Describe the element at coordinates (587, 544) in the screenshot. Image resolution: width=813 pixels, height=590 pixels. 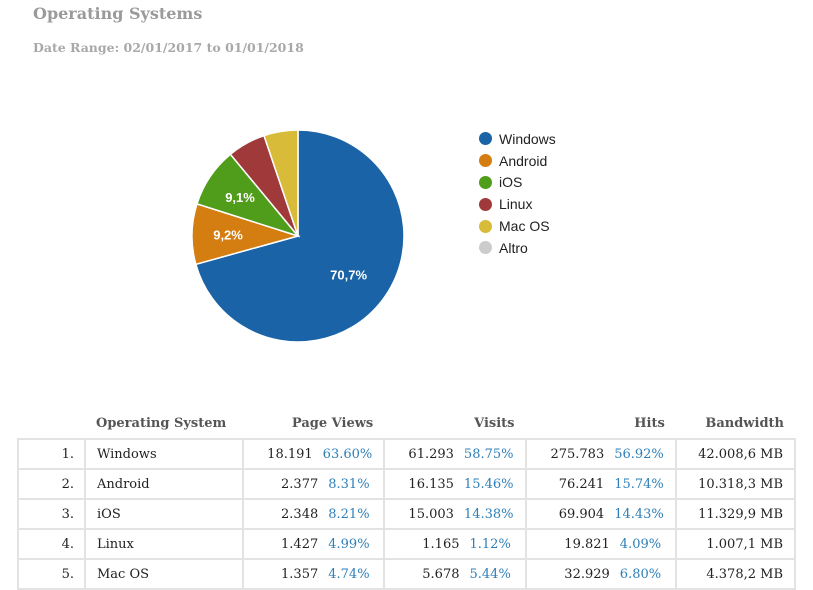
I see `hits-value: 19.821` at that location.